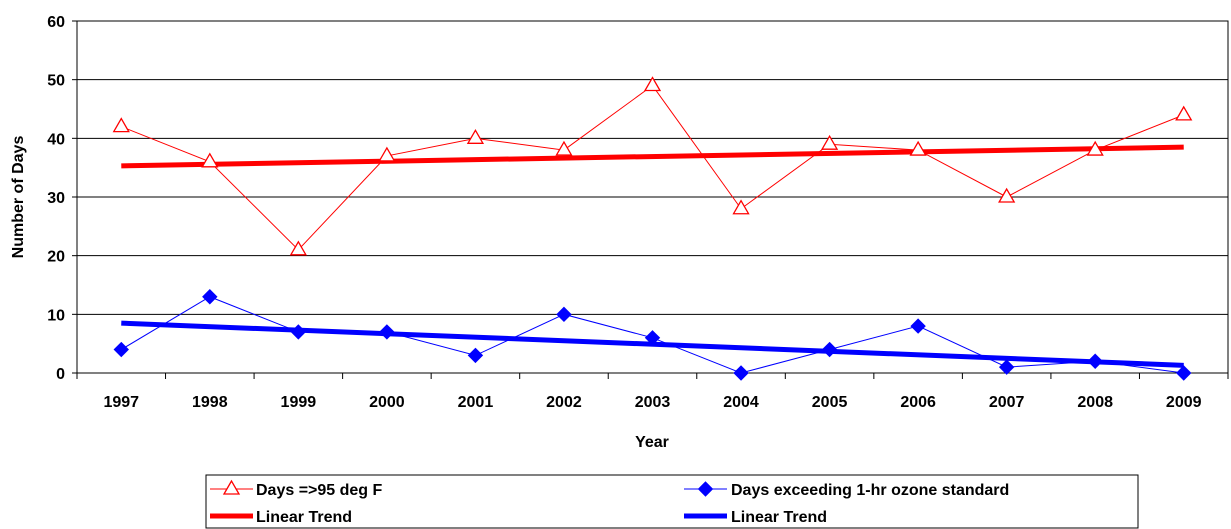 The width and height of the screenshot is (1231, 529). Describe the element at coordinates (60, 374) in the screenshot. I see `y-tick-label-0: 0` at that location.